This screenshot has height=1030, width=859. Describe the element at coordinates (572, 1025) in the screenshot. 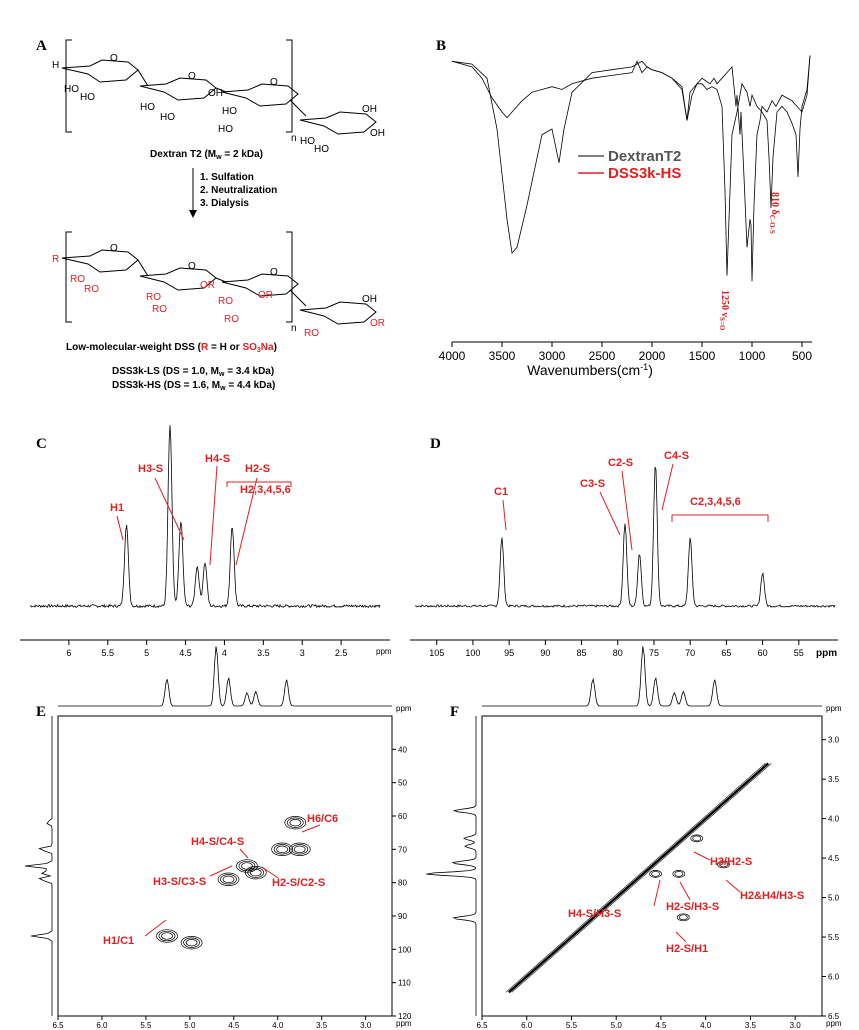

I see `f-x-tick-label: 5.5` at that location.